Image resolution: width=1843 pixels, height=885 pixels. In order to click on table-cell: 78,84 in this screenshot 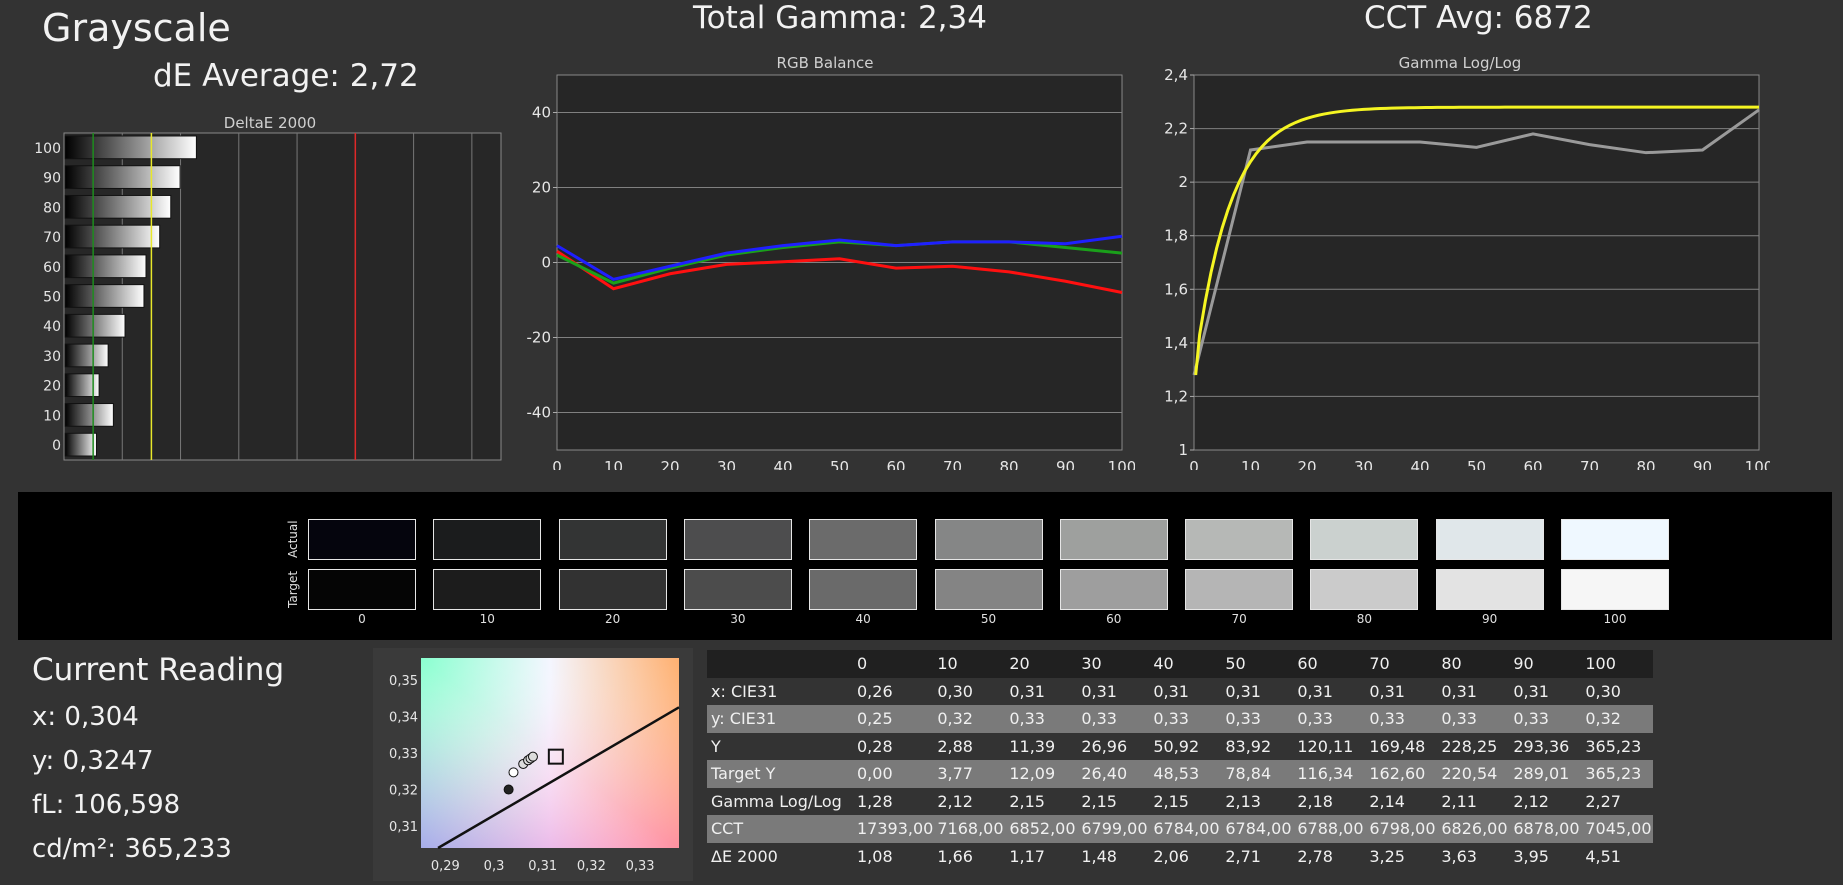, I will do `click(1248, 774)`.